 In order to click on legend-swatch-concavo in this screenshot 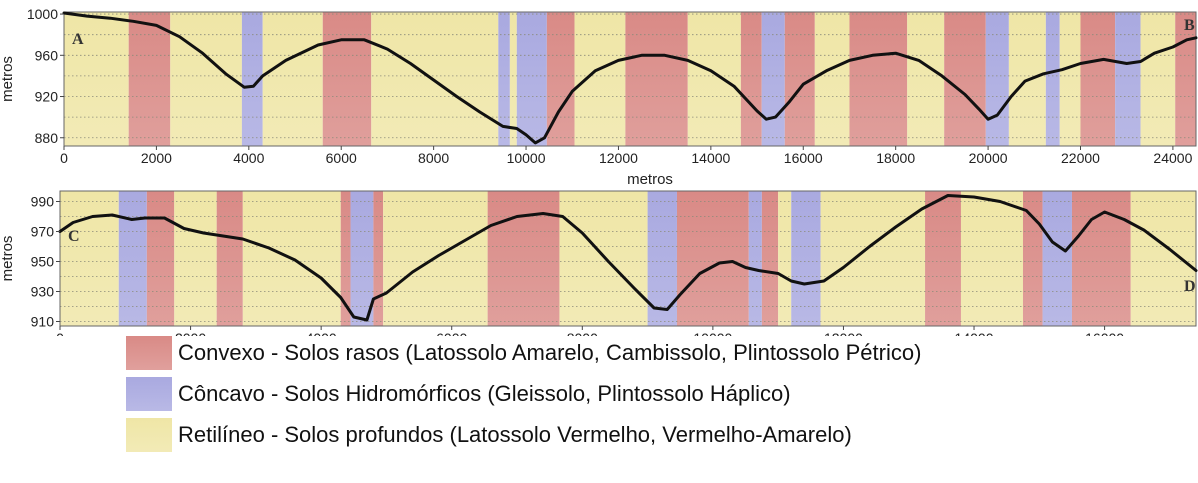, I will do `click(149, 394)`.